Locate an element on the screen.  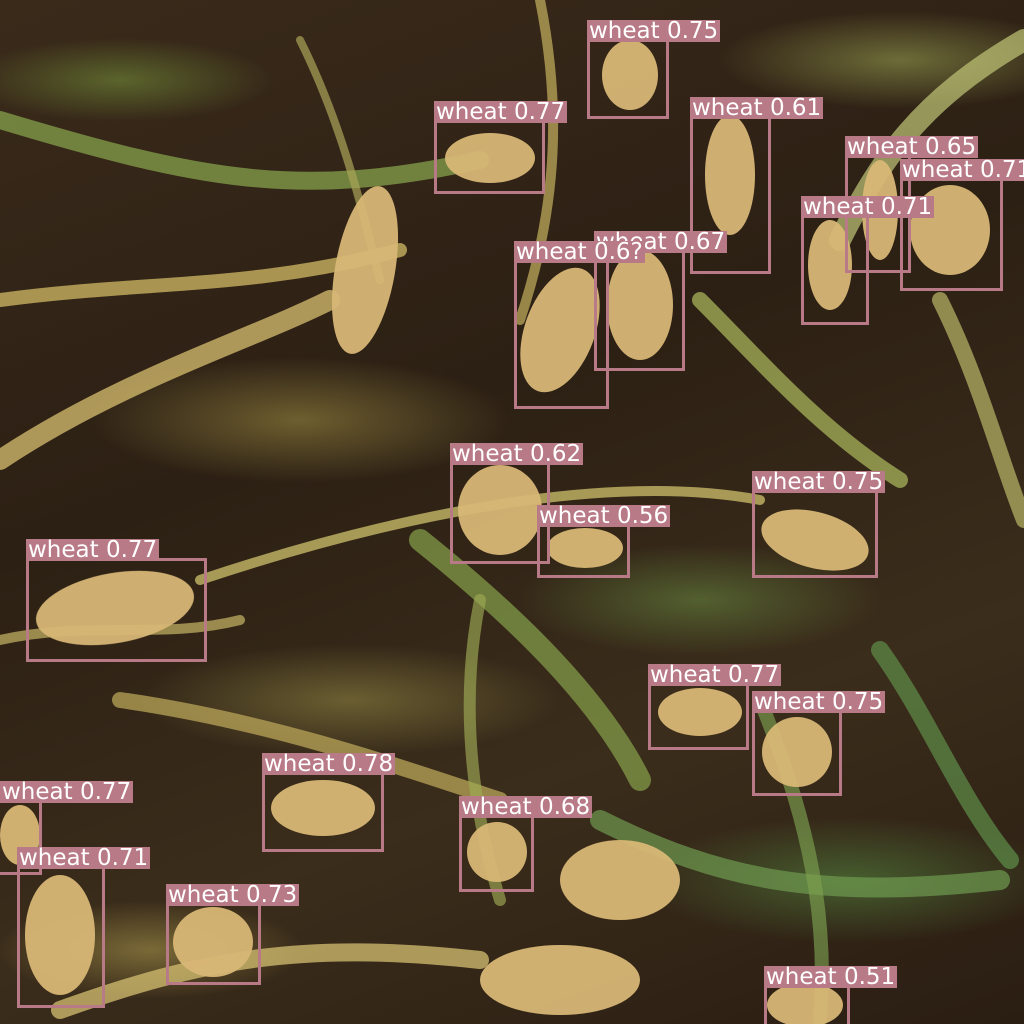
detection-label: wheat 0.73 is located at coordinates (233, 895).